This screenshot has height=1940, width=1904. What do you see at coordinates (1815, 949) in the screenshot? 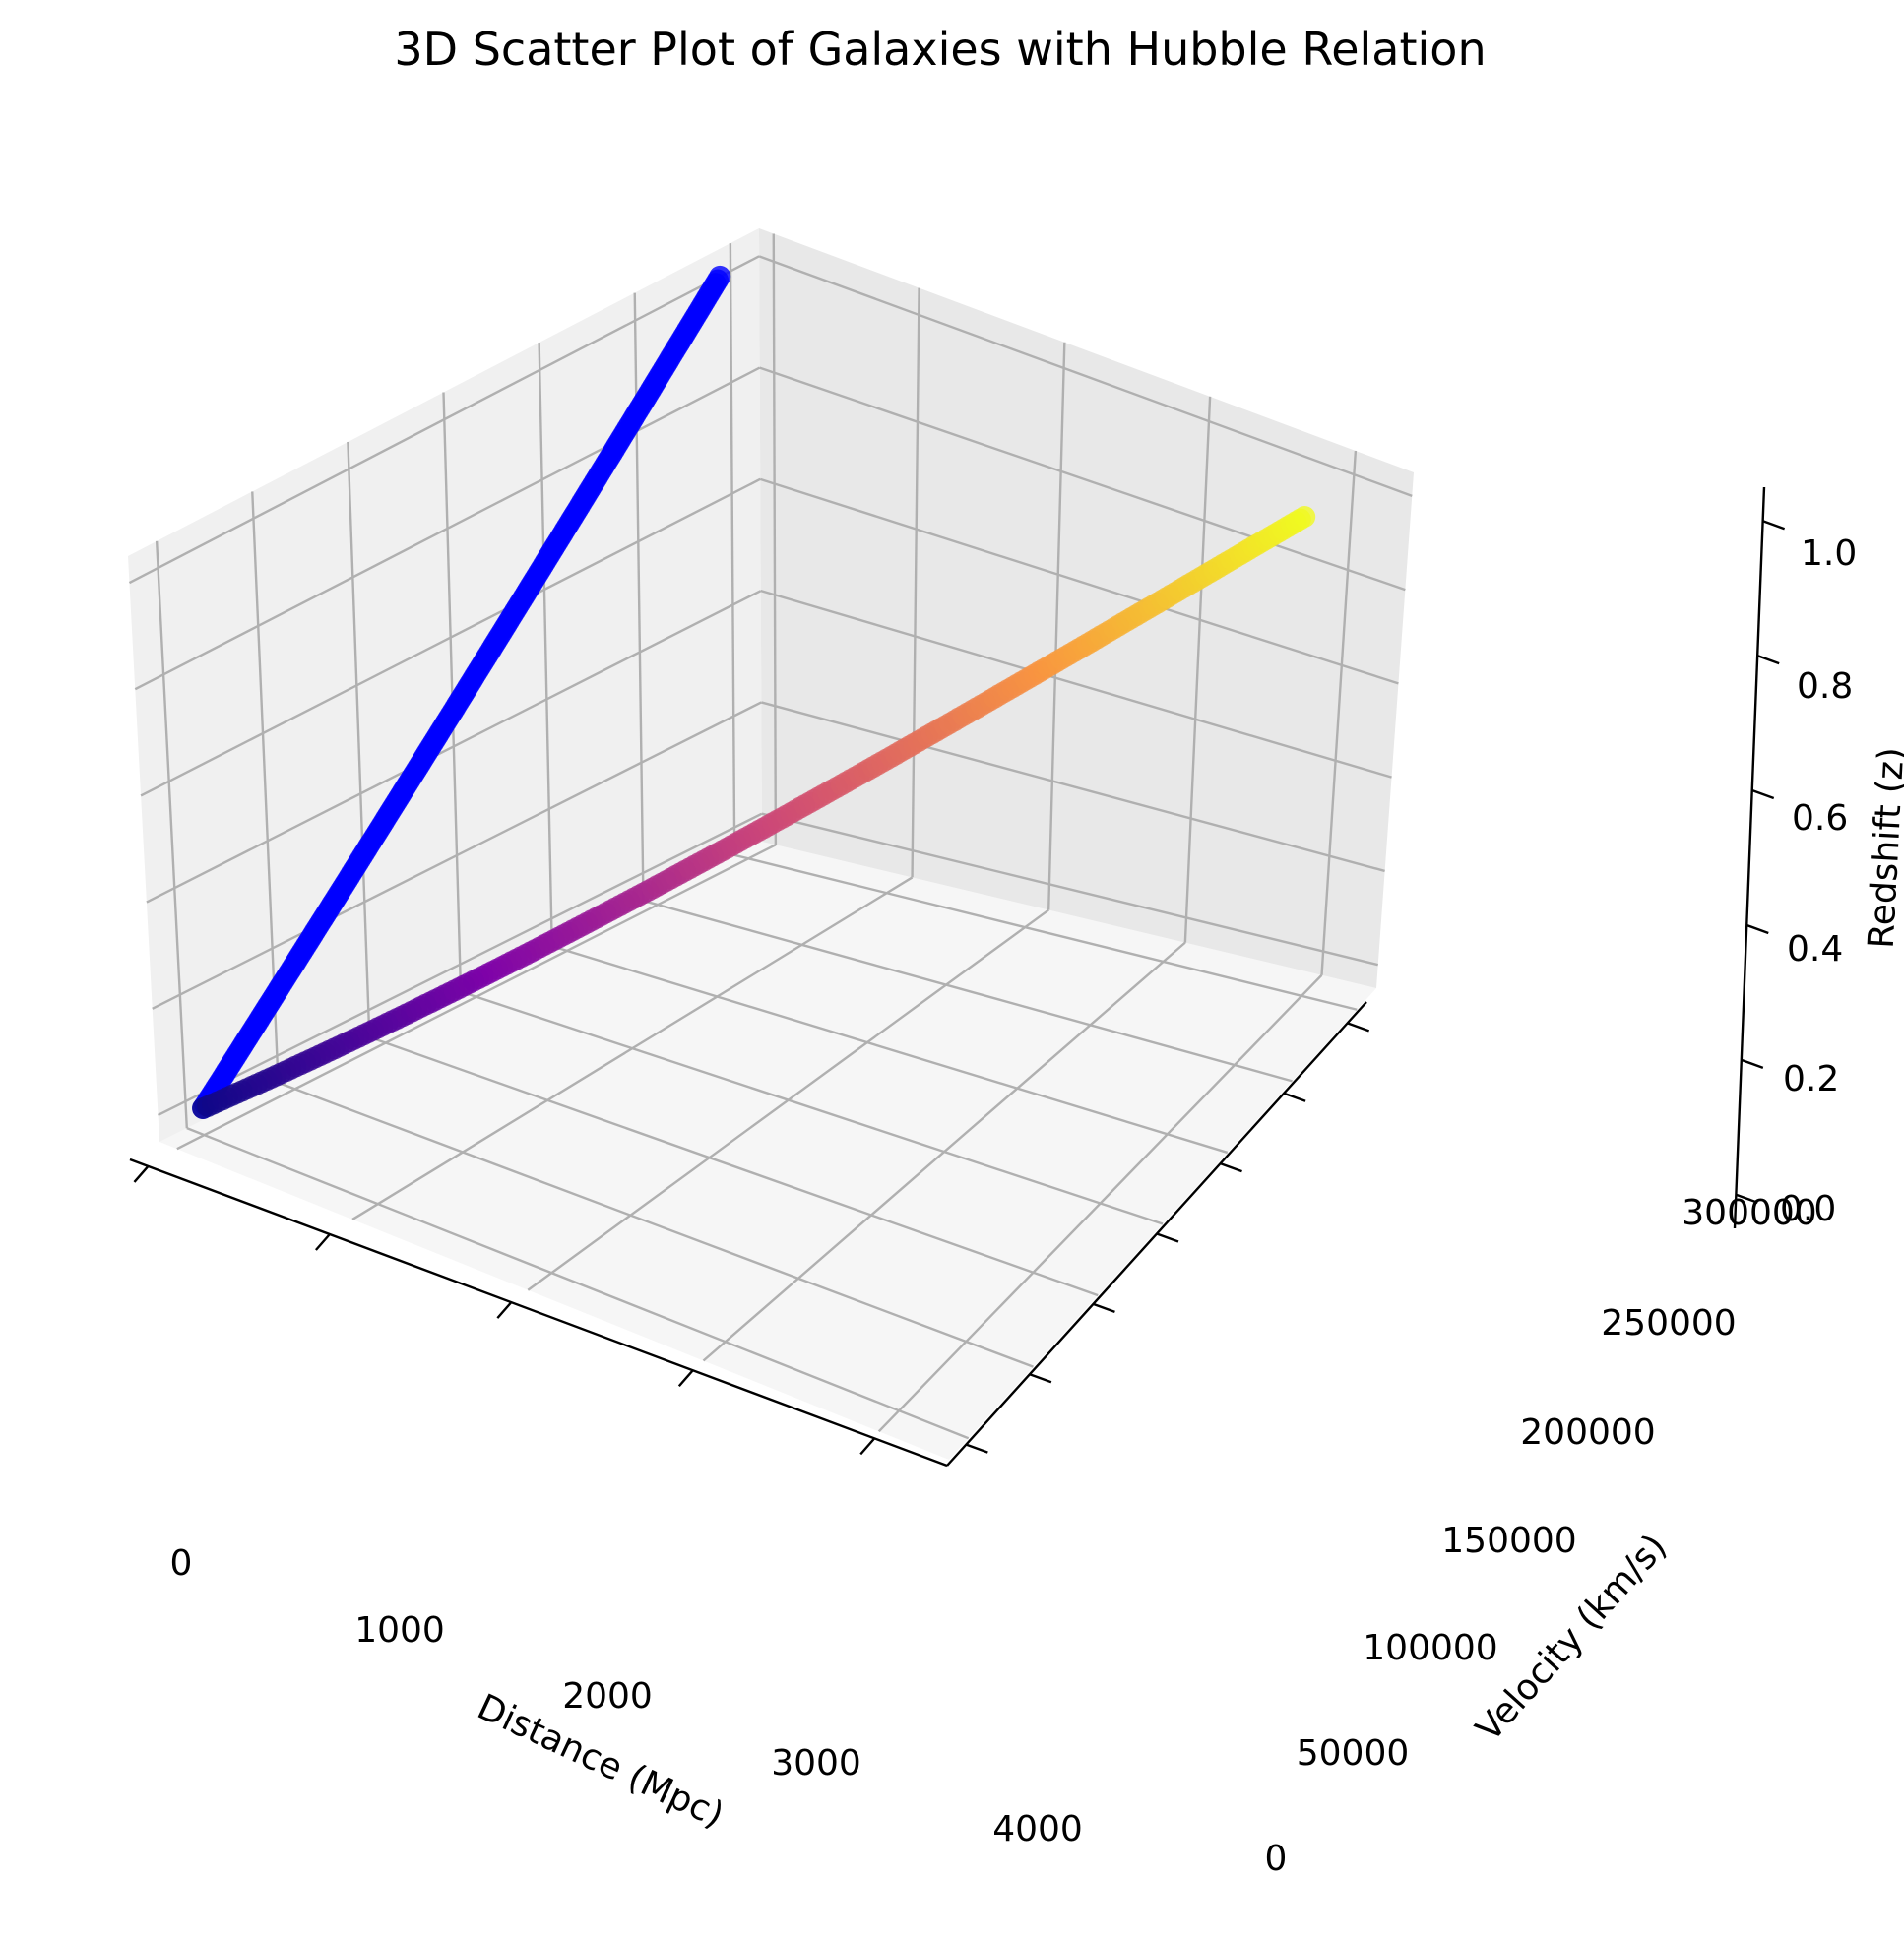
I see `z-tick-label: 0.4` at bounding box center [1815, 949].